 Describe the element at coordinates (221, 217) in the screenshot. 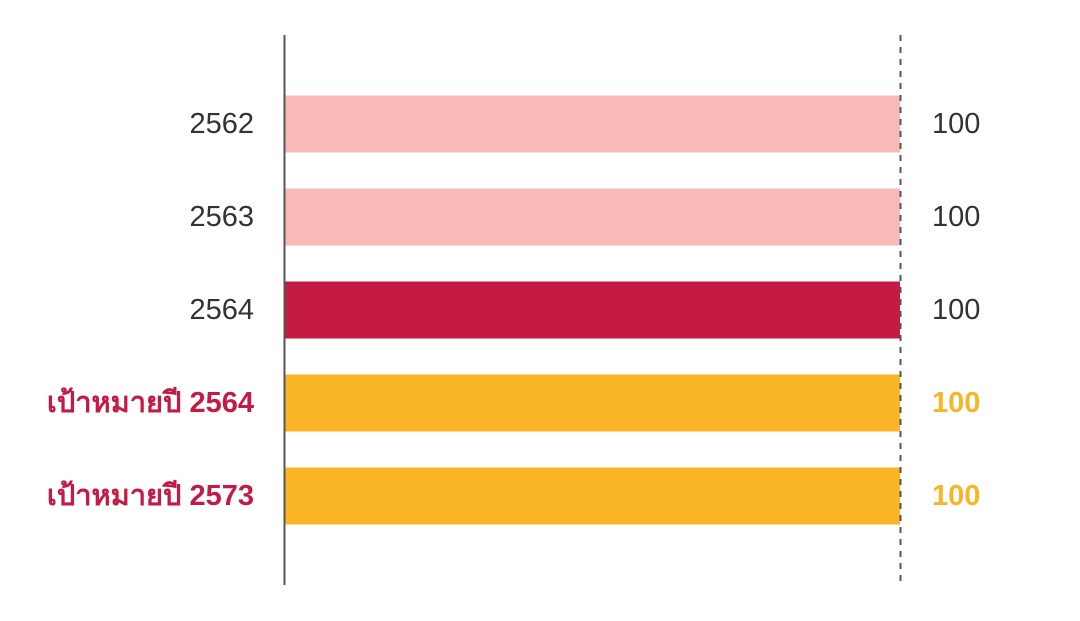

I see `category-label: 2563` at that location.